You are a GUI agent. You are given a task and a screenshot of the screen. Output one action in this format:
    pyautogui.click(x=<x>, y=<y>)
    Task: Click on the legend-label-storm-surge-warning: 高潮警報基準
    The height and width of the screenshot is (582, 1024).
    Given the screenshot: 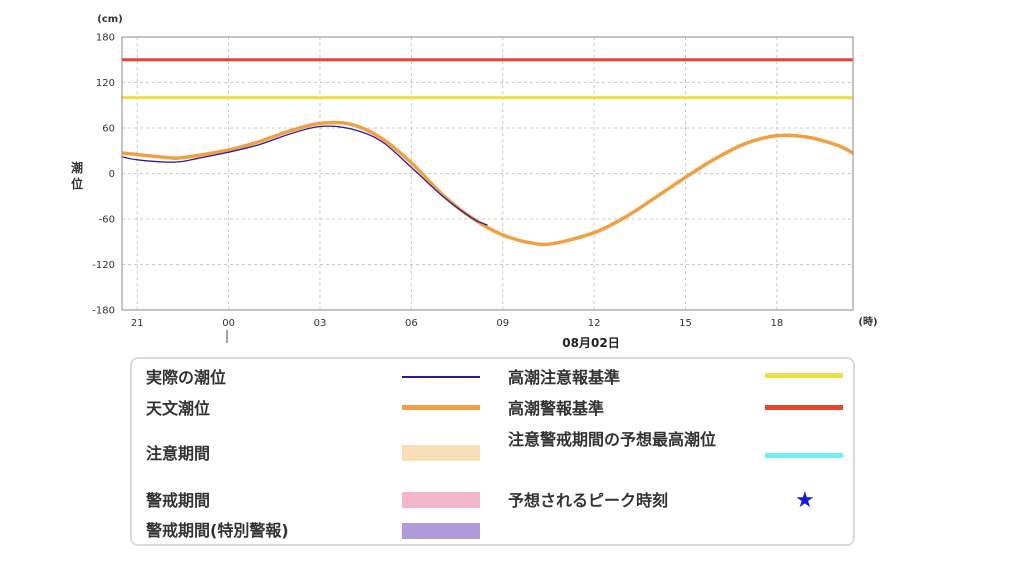 What is the action you would take?
    pyautogui.click(x=556, y=408)
    